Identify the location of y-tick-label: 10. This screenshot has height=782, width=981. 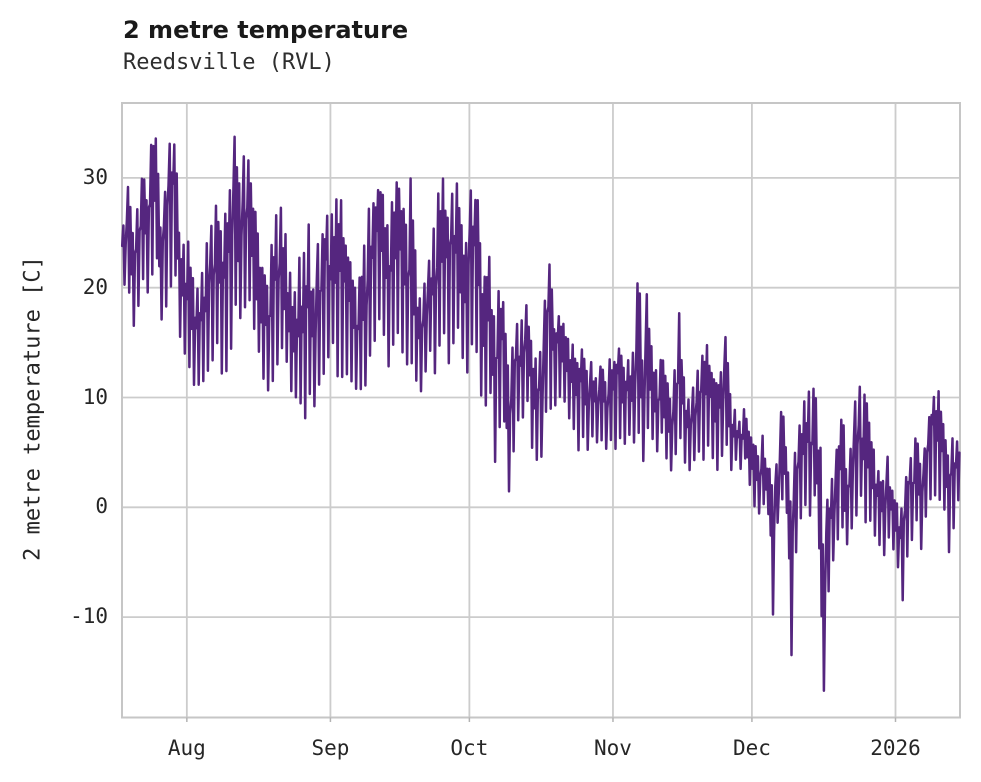
(95, 396).